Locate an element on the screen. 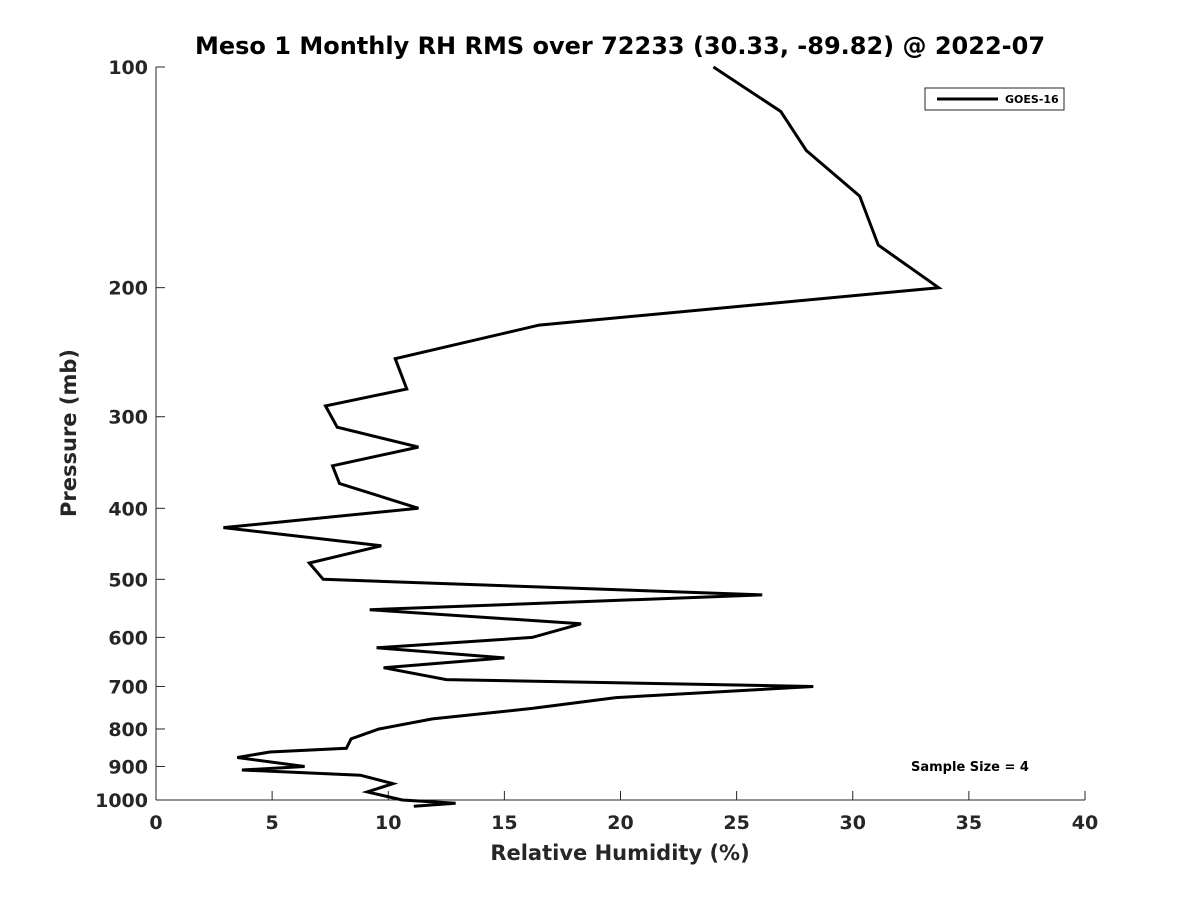 This screenshot has height=900, width=1200. x-tick-label: 5 is located at coordinates (272, 823).